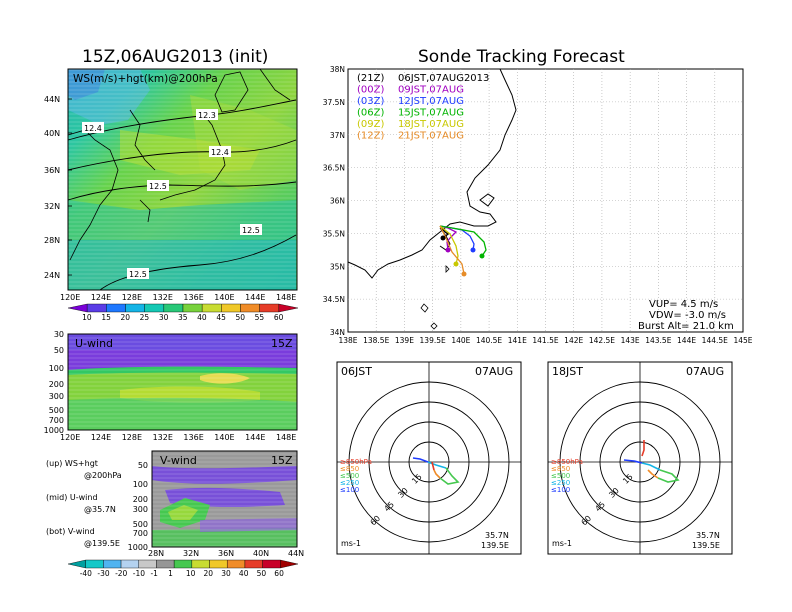  Describe the element at coordinates (52, 240) in the screenshot. I see `y-tick-label: 28N` at that location.